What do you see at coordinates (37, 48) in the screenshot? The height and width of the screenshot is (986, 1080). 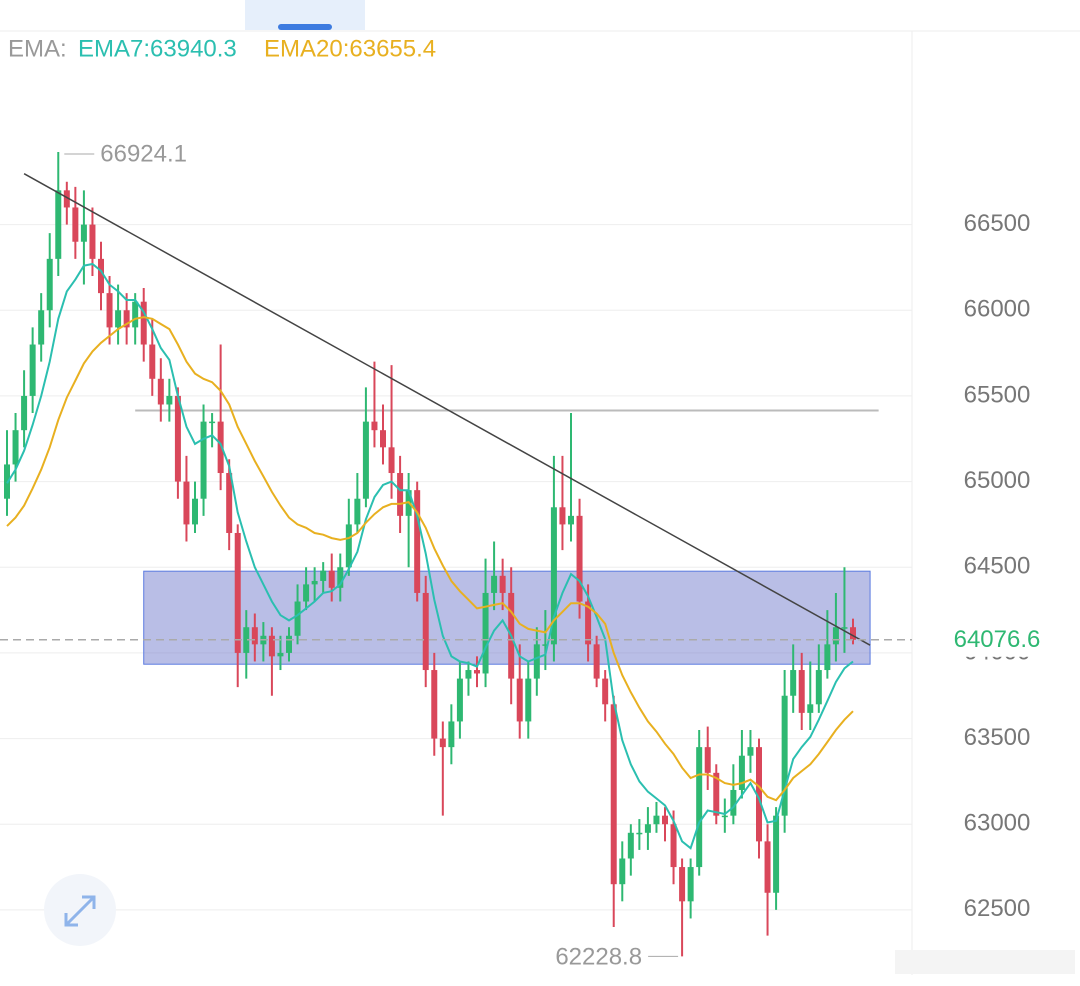 I see `ema-label: EMA:` at bounding box center [37, 48].